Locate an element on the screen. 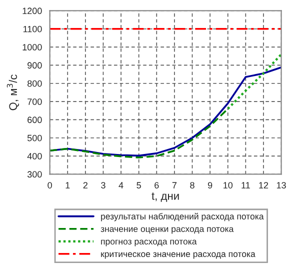 Image resolution: width=293 pixels, height=268 pixels. x-axis-title: t, дни is located at coordinates (165, 197).